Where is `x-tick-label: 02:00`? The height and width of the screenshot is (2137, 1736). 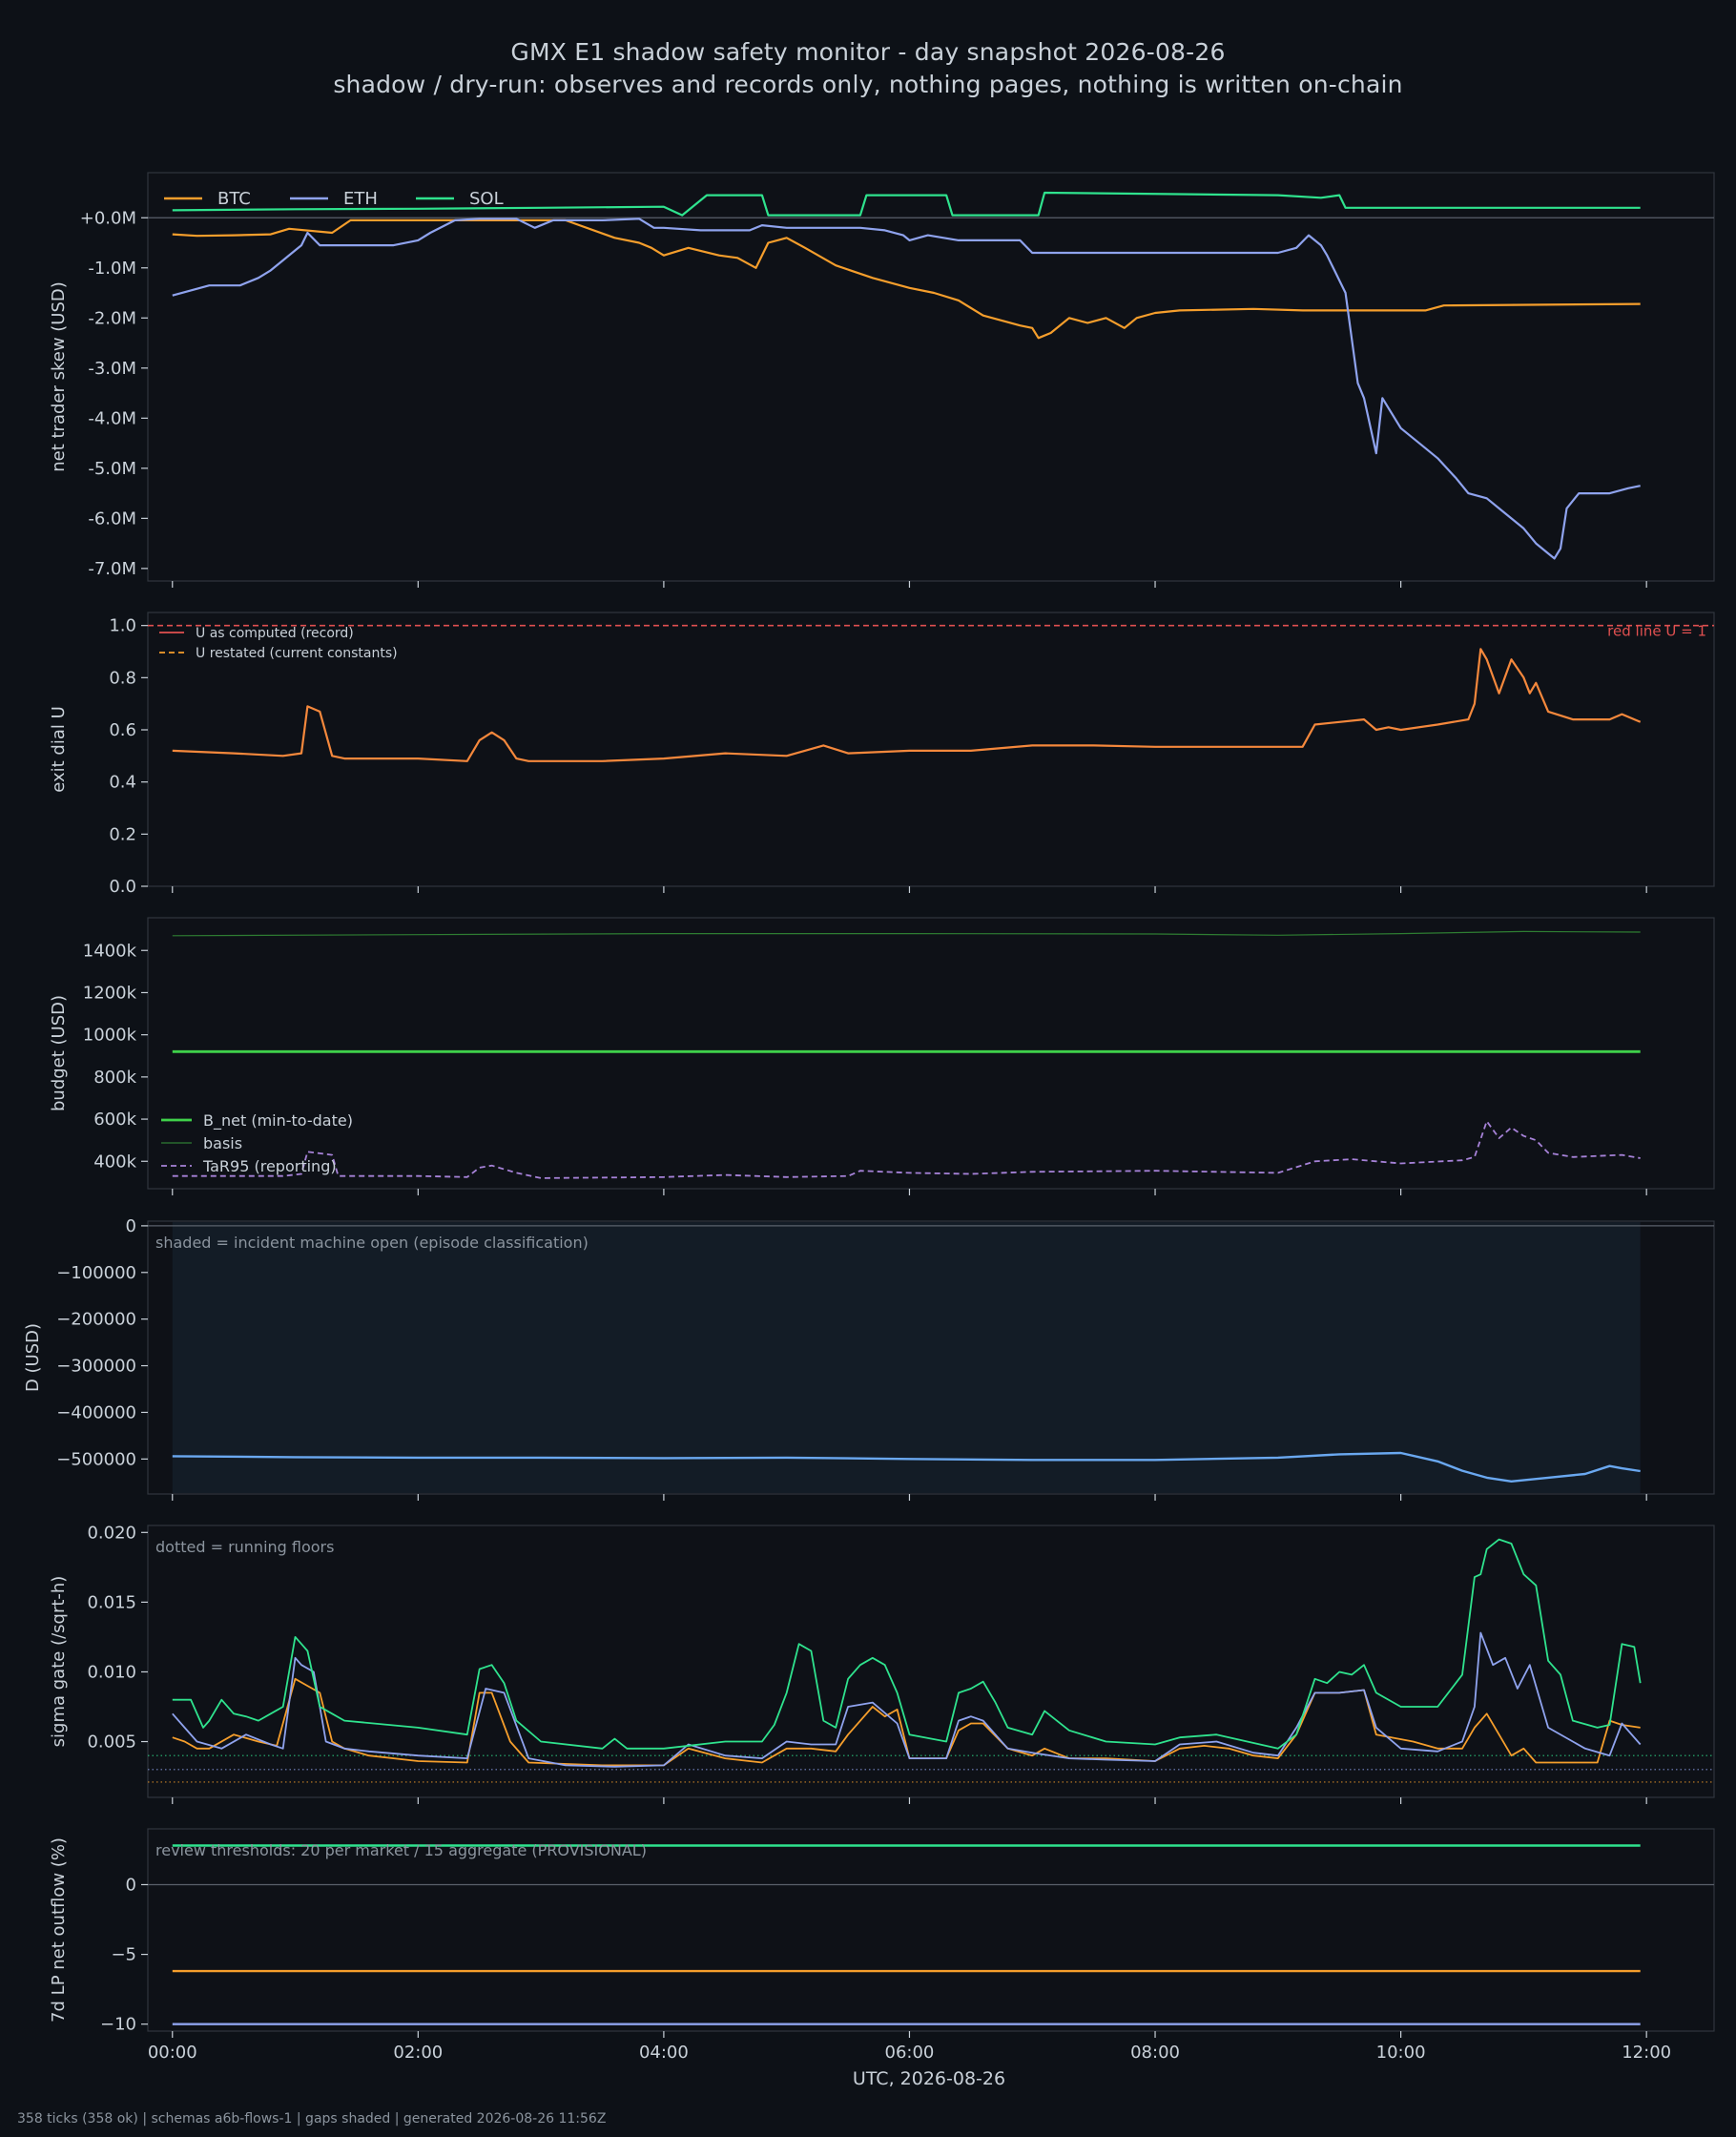
x-tick-label: 02:00 is located at coordinates (418, 2053).